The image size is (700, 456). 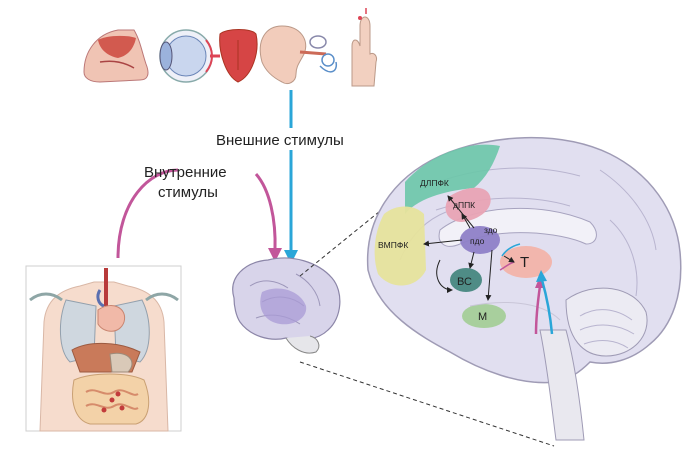 What do you see at coordinates (364, 47) in the screenshot?
I see `finger-touch-icon` at bounding box center [364, 47].